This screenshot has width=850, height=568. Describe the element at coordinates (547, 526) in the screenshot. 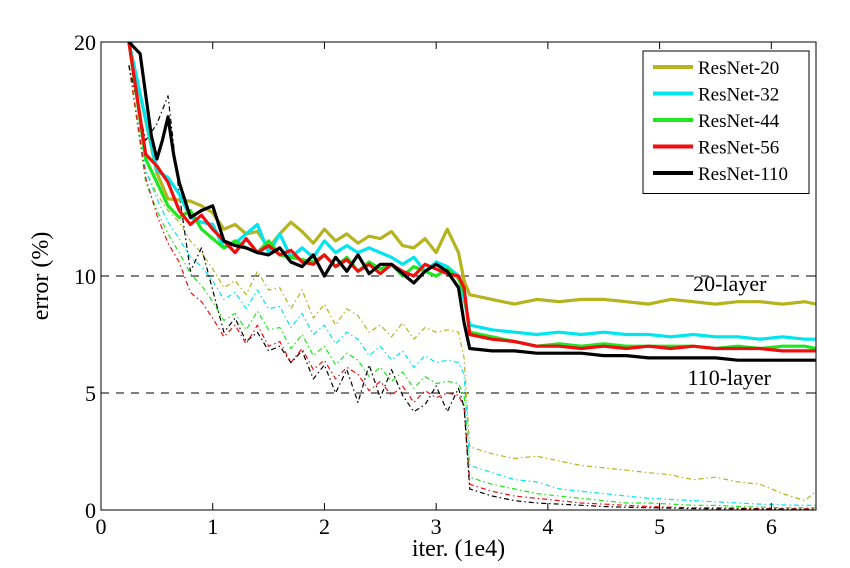

I see `x-tick-label: 4` at that location.